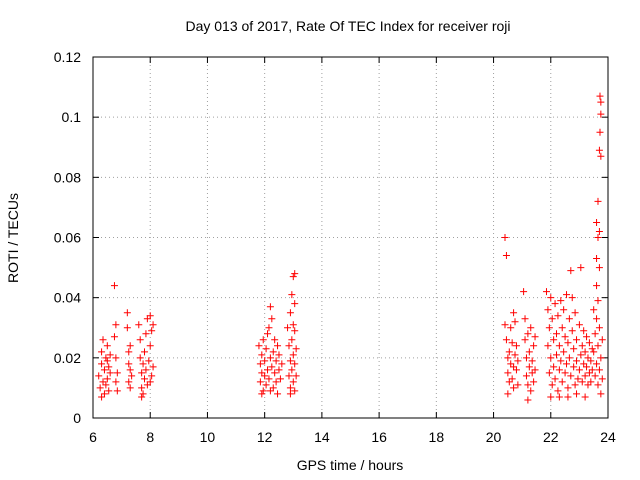 This screenshot has width=640, height=480. What do you see at coordinates (67, 298) in the screenshot?
I see `y-tick-label: 0.04` at bounding box center [67, 298].